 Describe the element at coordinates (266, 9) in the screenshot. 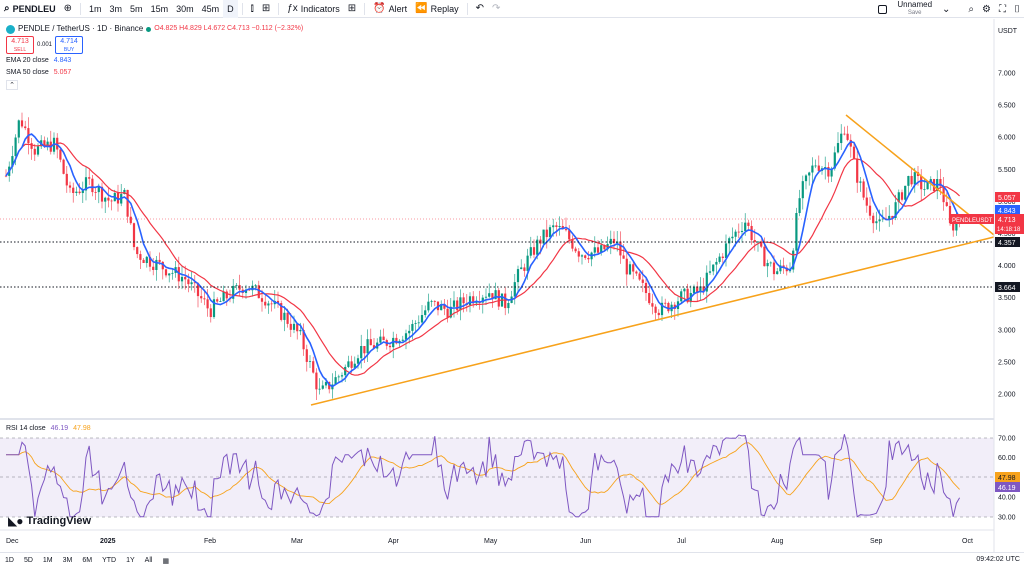

I see `bar-style-button: ⊞` at that location.